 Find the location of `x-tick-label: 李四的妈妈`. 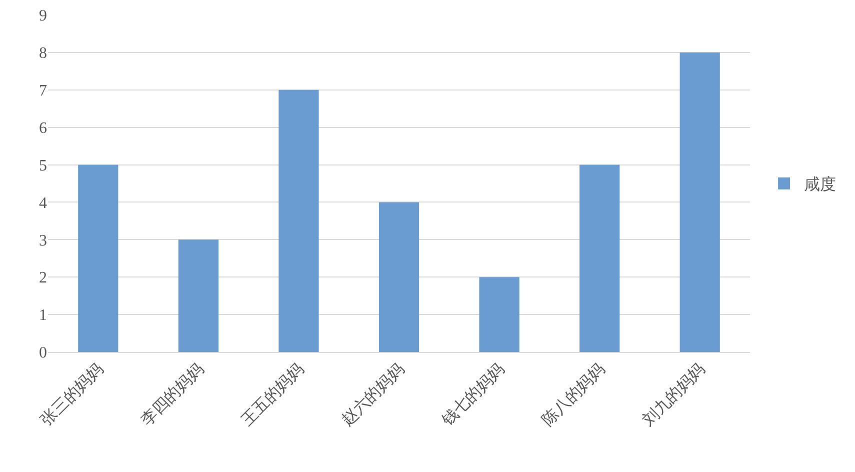

x-tick-label: 李四的妈妈 is located at coordinates (171, 394).